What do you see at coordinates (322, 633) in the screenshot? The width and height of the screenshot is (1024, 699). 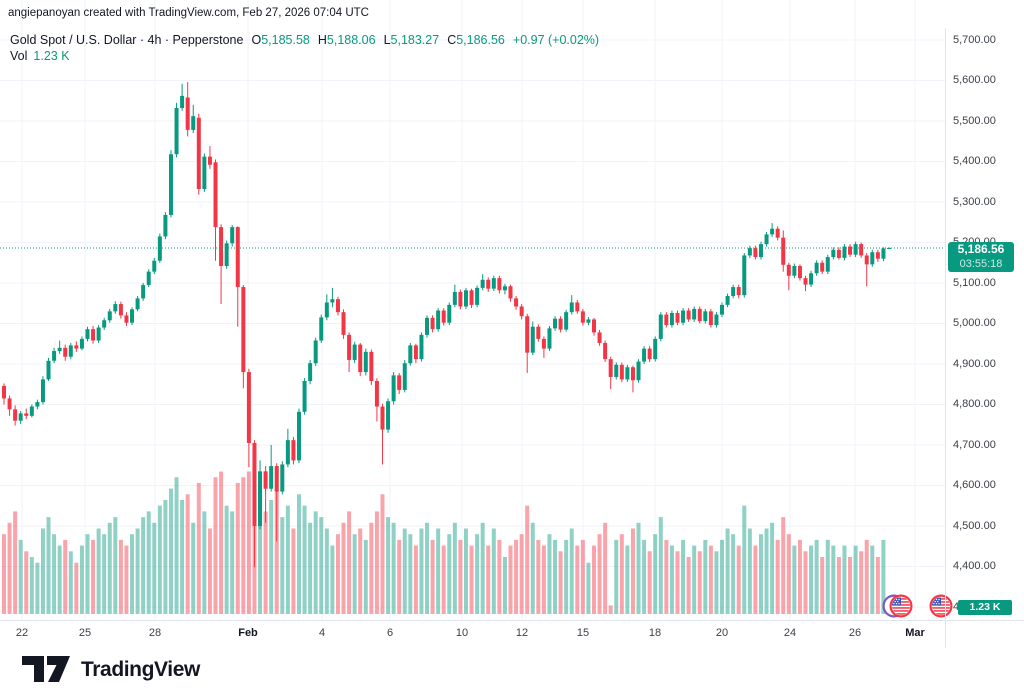 I see `time-tick-label: 4` at bounding box center [322, 633].